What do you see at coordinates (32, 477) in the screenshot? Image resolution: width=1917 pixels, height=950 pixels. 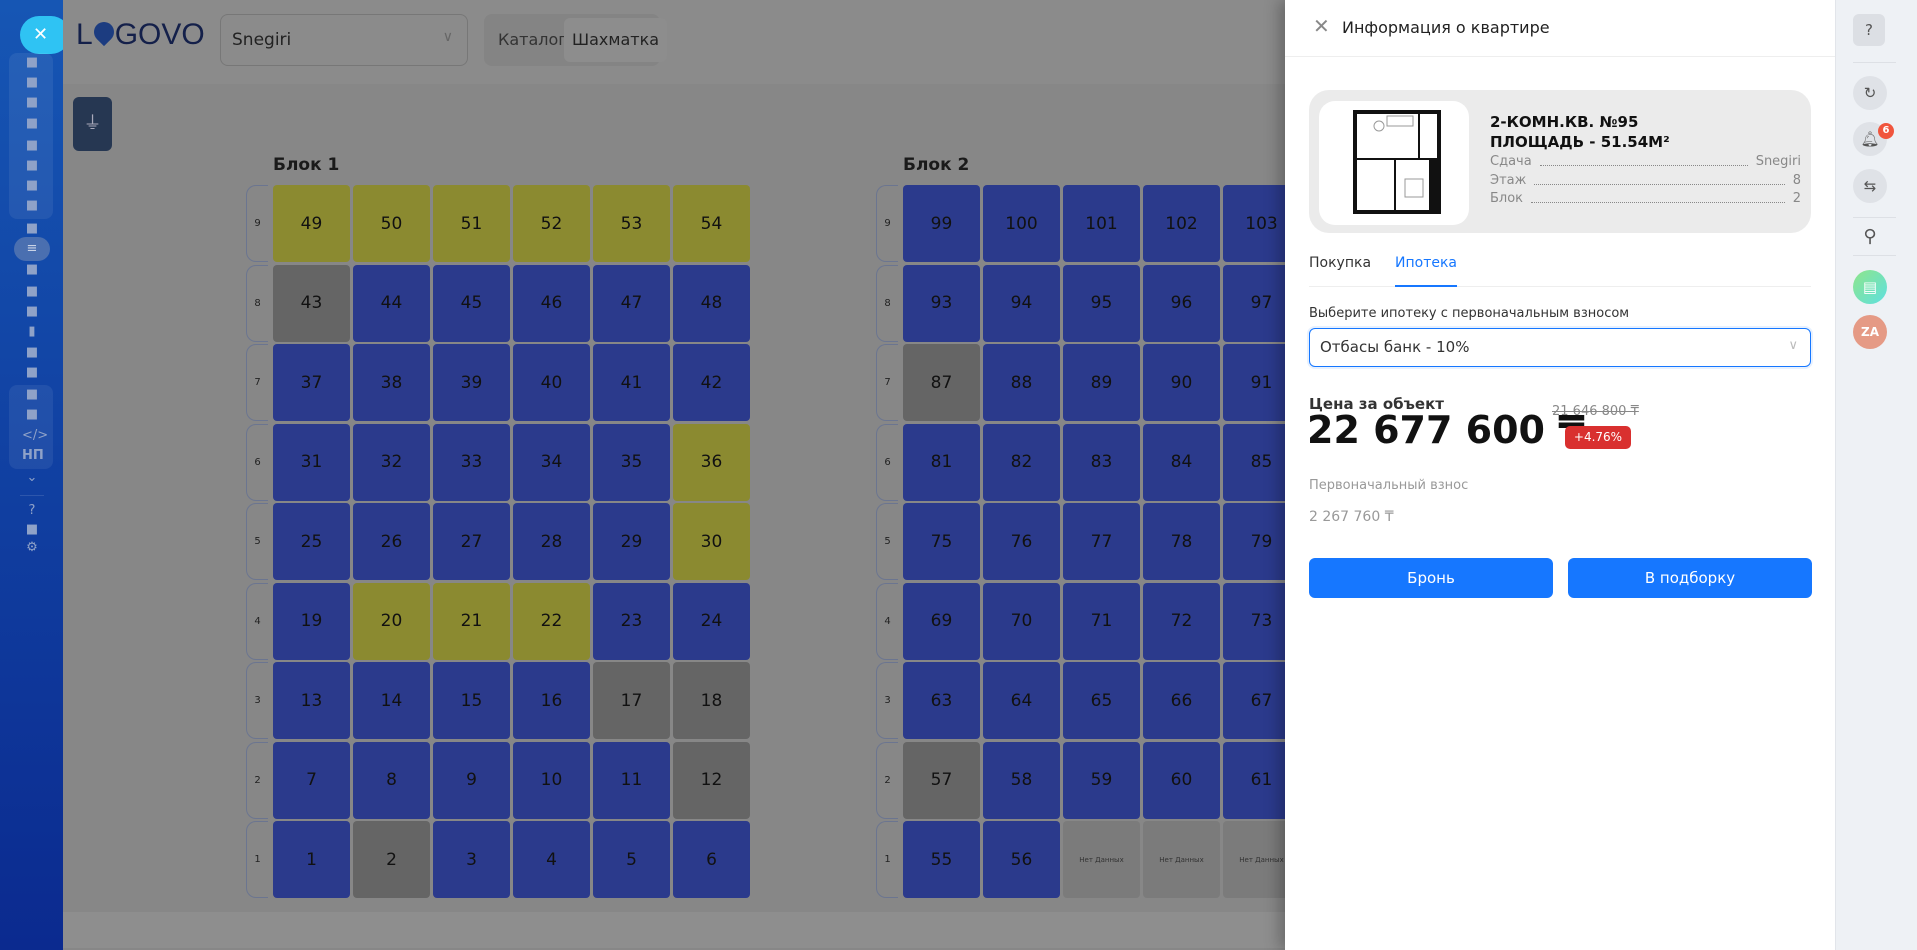 I see `chevron-down-icon: ⌄` at bounding box center [32, 477].